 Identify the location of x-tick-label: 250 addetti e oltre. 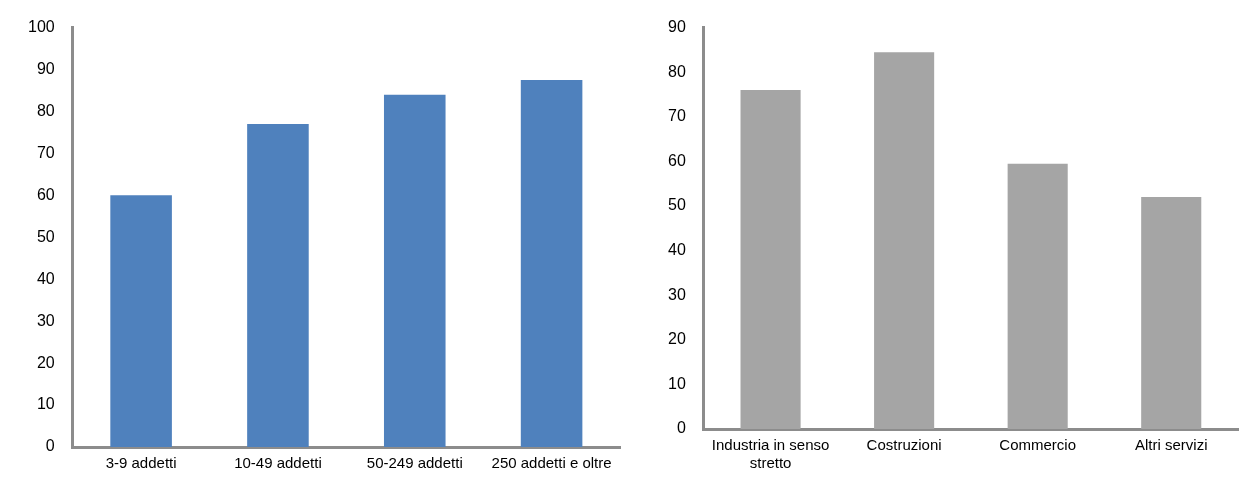
(551, 463).